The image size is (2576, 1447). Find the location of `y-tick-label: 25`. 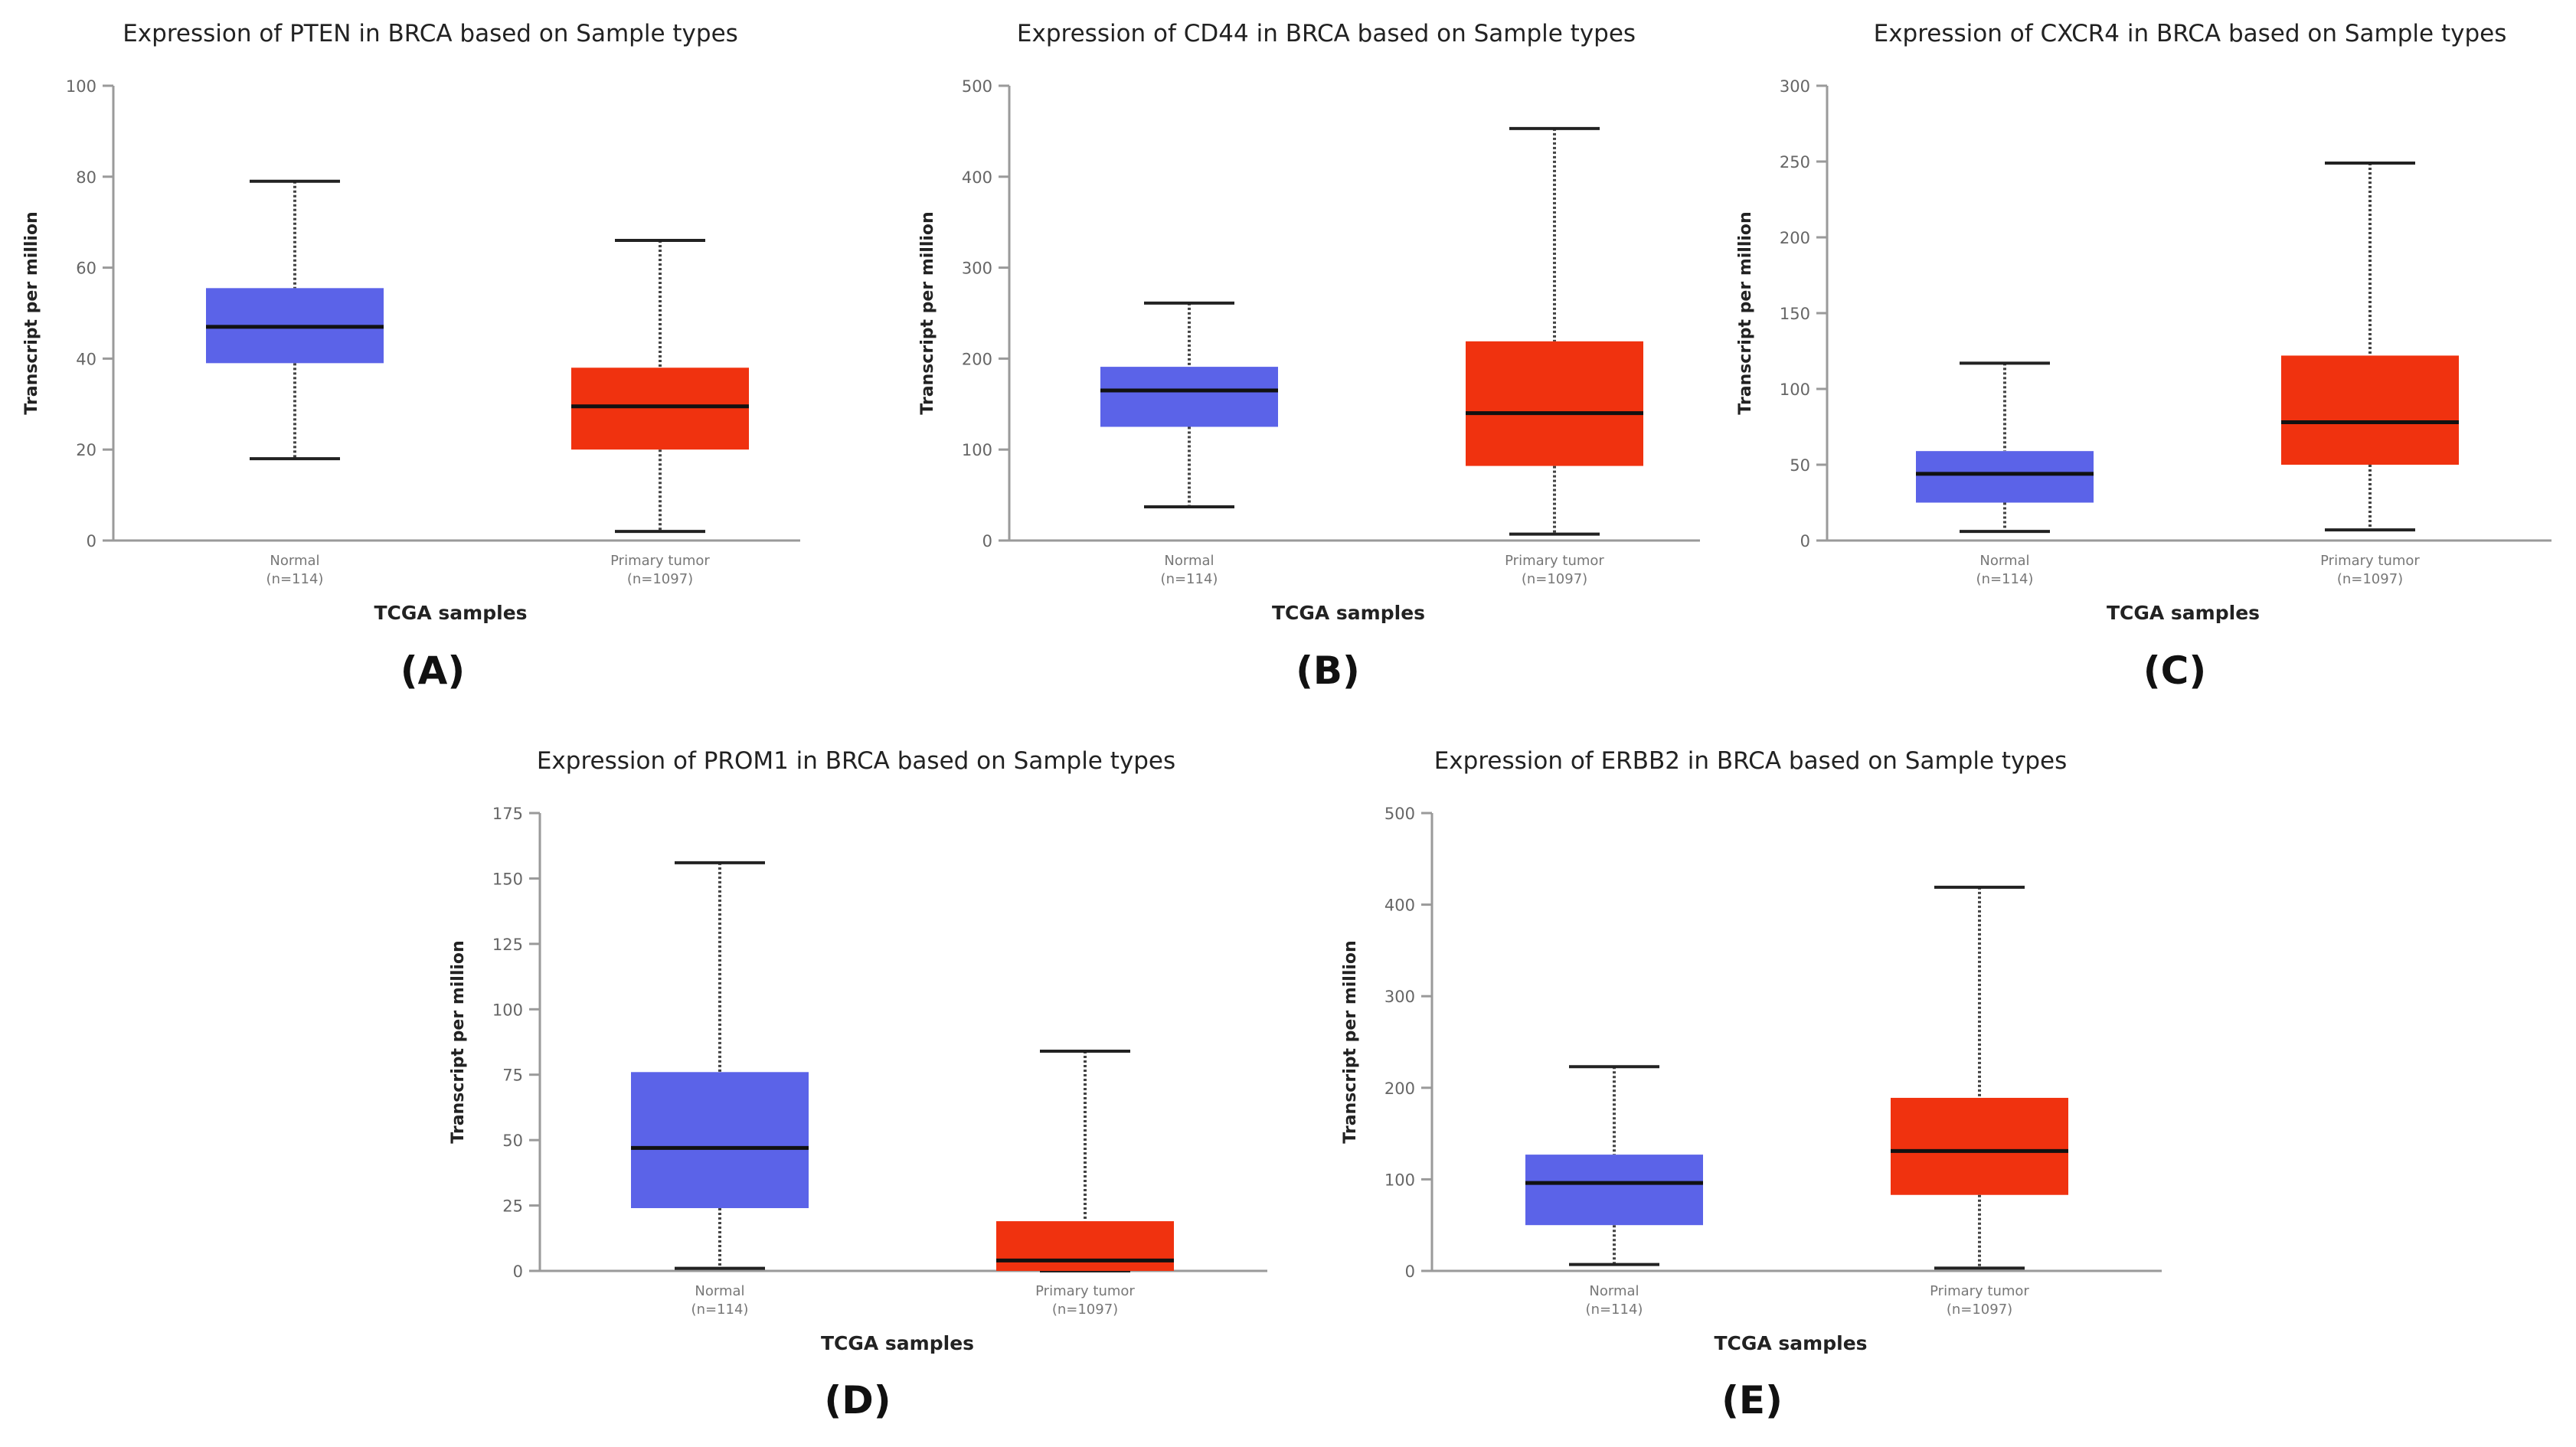

y-tick-label: 25 is located at coordinates (512, 1206).